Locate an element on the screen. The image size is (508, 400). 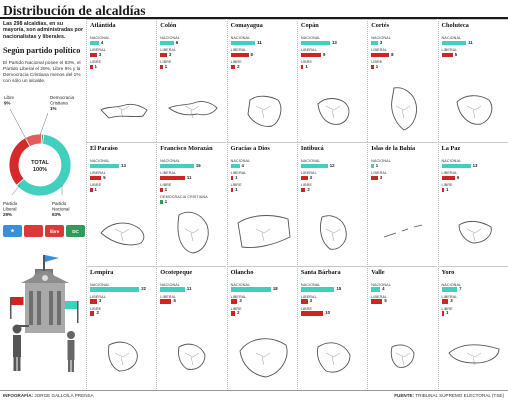
bar-value: 22 is located at coordinates (144, 289).